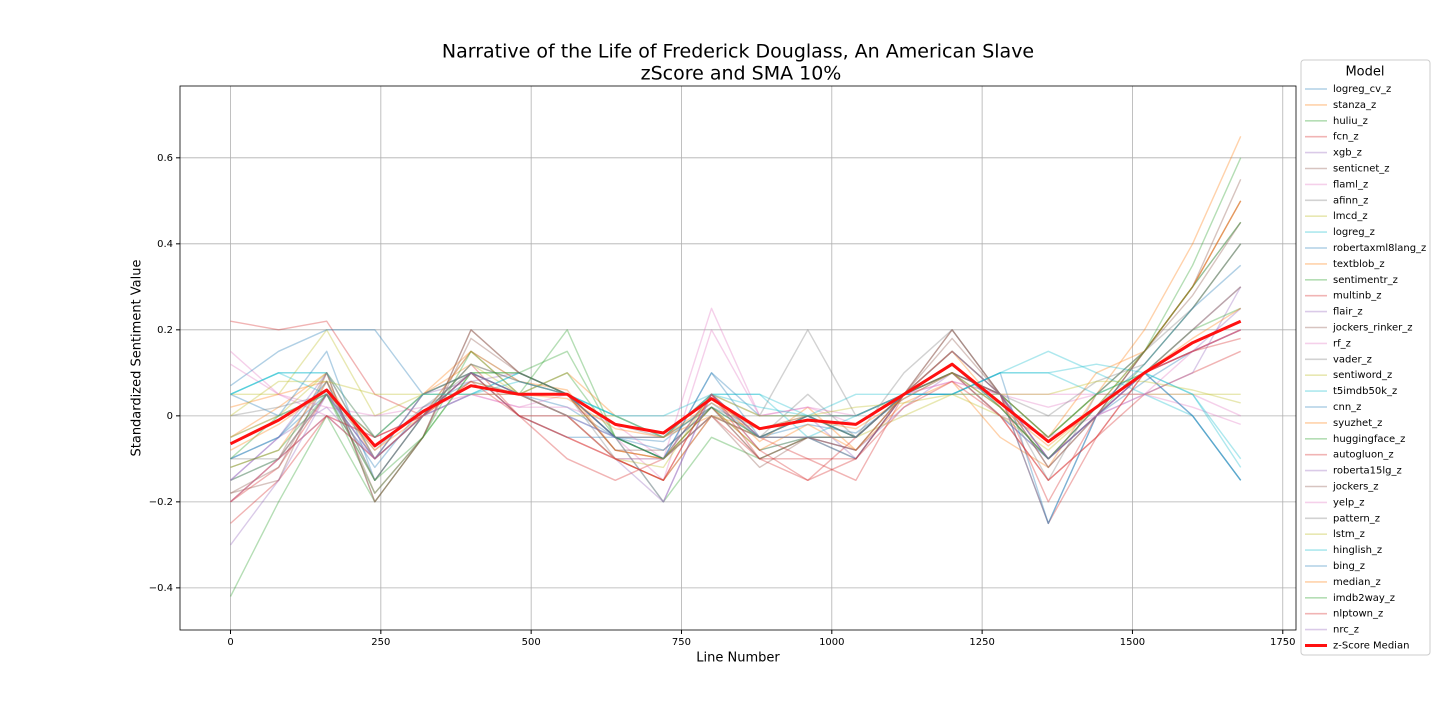  Describe the element at coordinates (1357, 423) in the screenshot. I see `legend-label: syuzhet_z` at that location.